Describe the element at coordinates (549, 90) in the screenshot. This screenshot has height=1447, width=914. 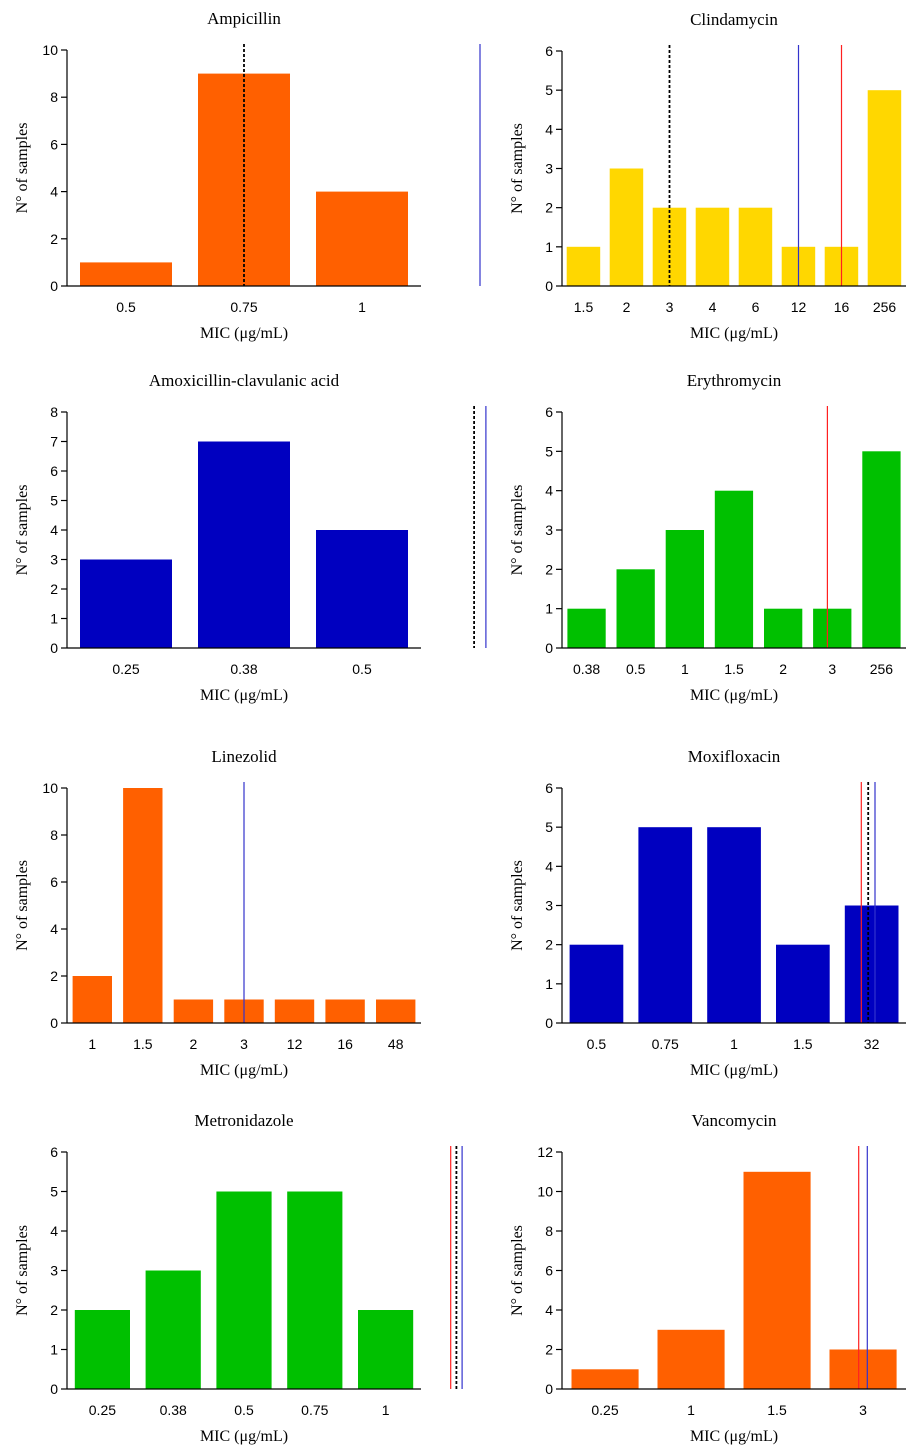
I see `y-tick-label: 5` at that location.